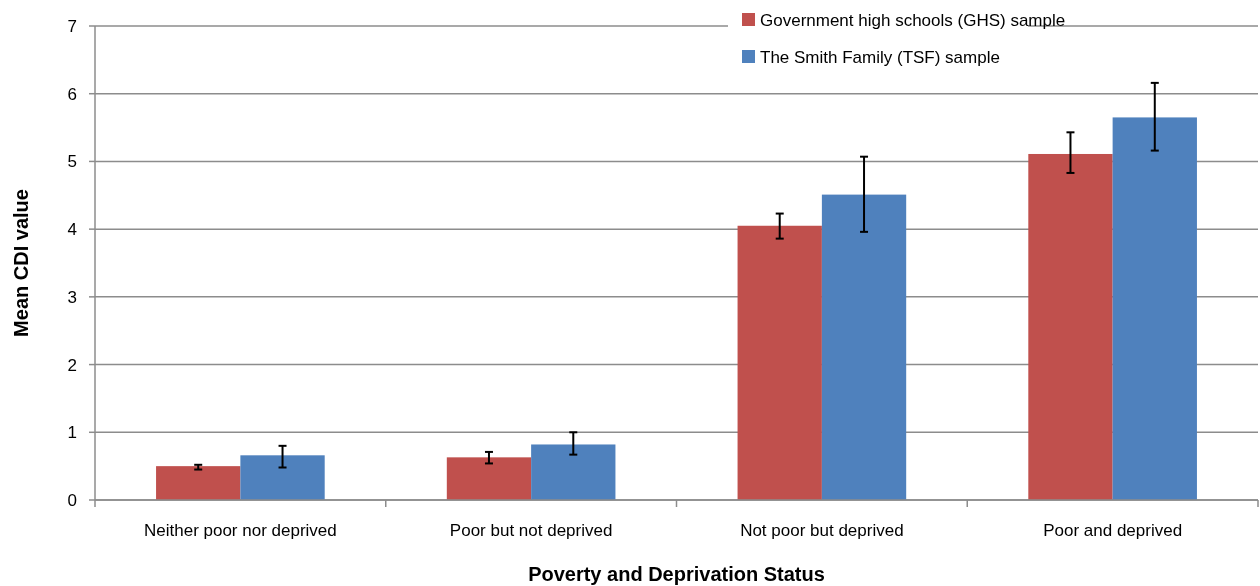 Image resolution: width=1260 pixels, height=586 pixels. Describe the element at coordinates (72, 297) in the screenshot. I see `y-tick-label: 3` at that location.